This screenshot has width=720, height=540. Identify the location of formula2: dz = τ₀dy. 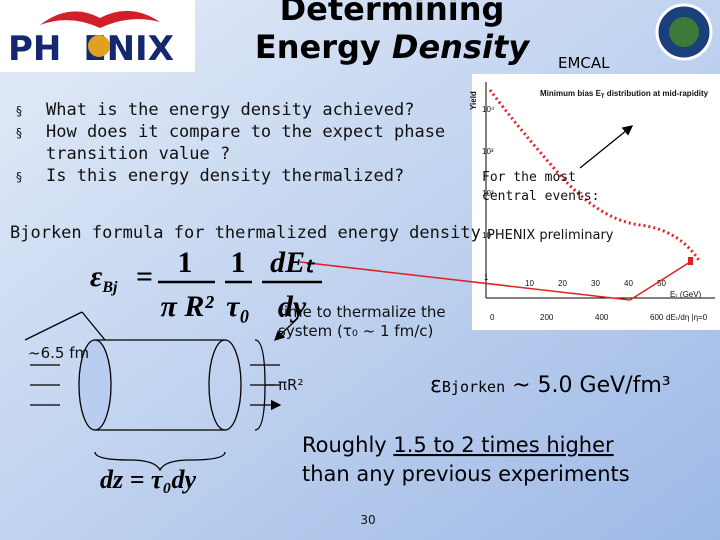
(148, 479).